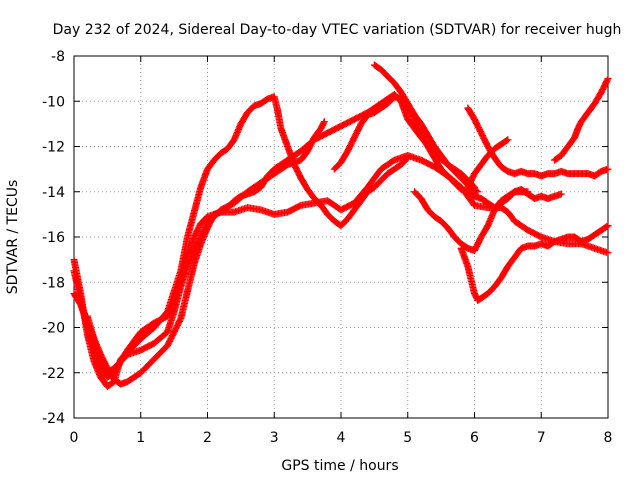  What do you see at coordinates (58, 57) in the screenshot?
I see `y-tick-label: -8` at bounding box center [58, 57].